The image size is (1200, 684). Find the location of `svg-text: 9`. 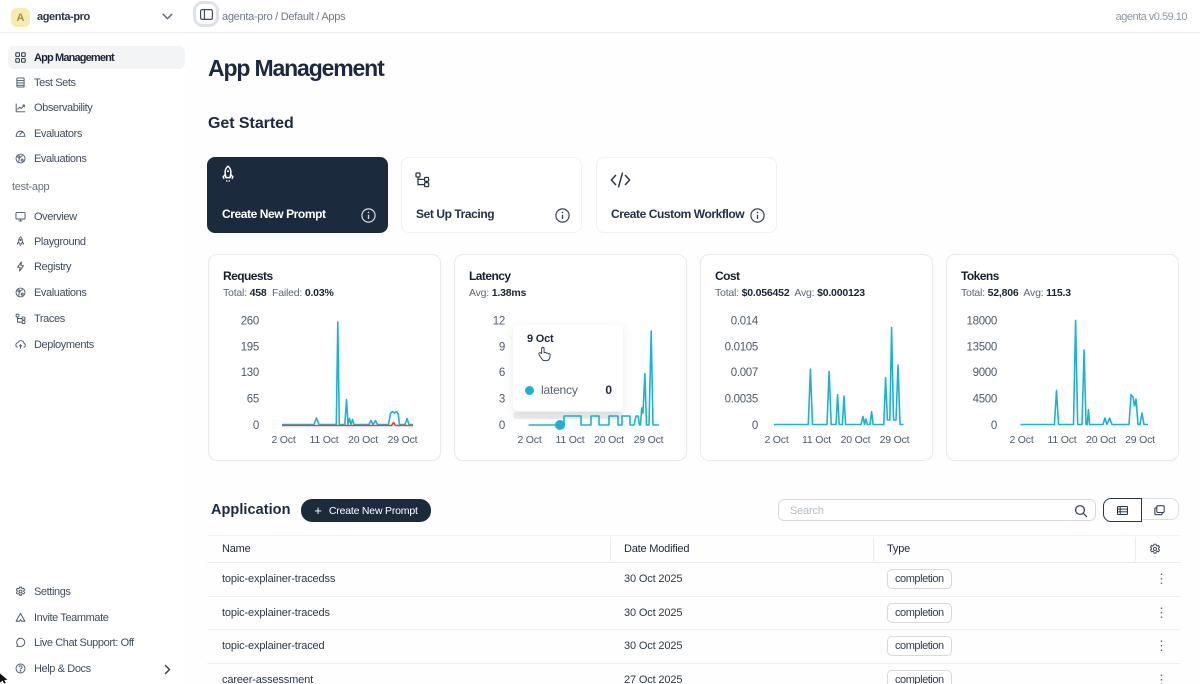

svg-text: 9 is located at coordinates (502, 348).